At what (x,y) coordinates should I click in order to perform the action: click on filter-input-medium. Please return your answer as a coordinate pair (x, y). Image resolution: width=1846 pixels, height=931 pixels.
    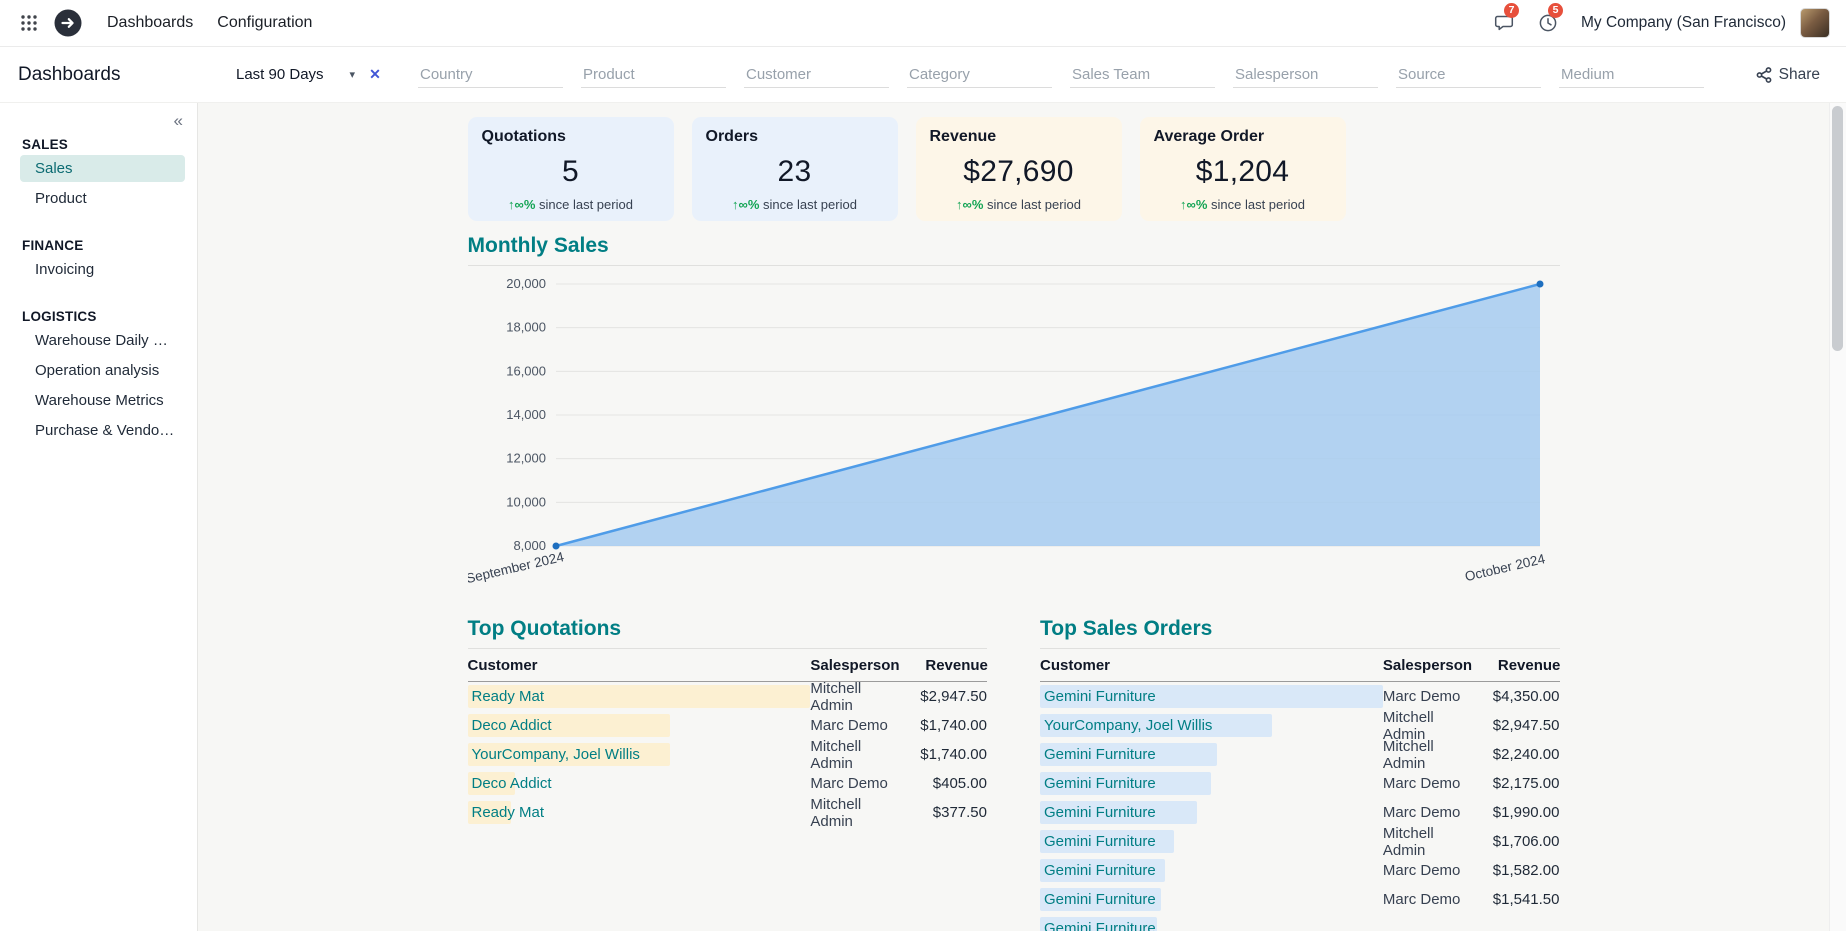
    Looking at the image, I should click on (1631, 74).